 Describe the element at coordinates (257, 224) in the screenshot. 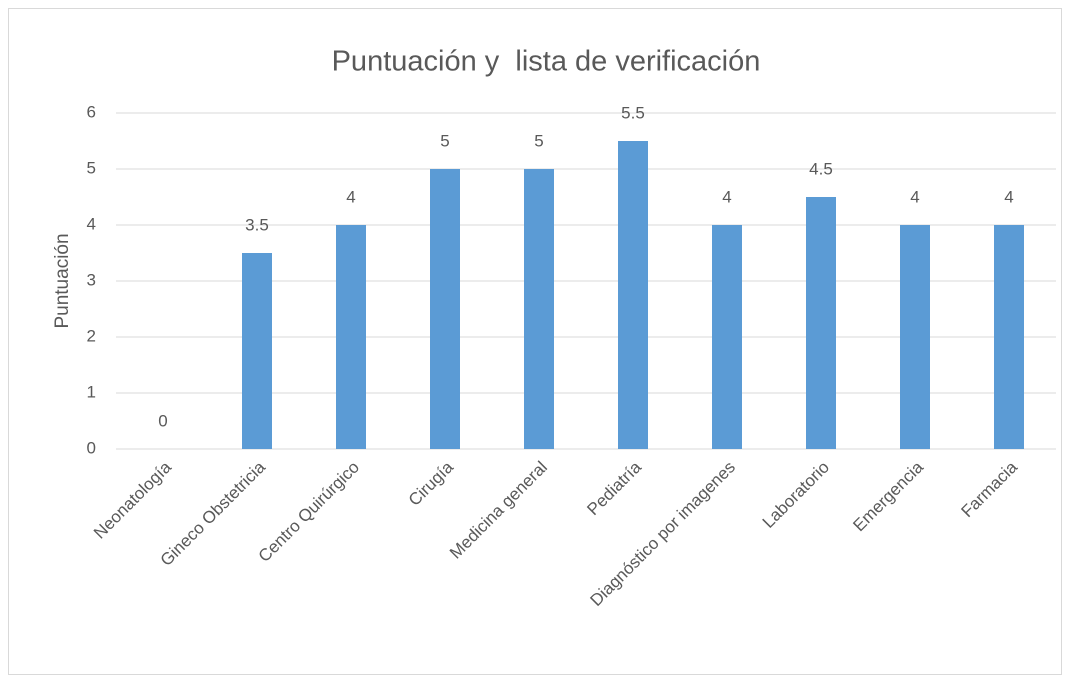

I see `data-label: 3.5` at that location.